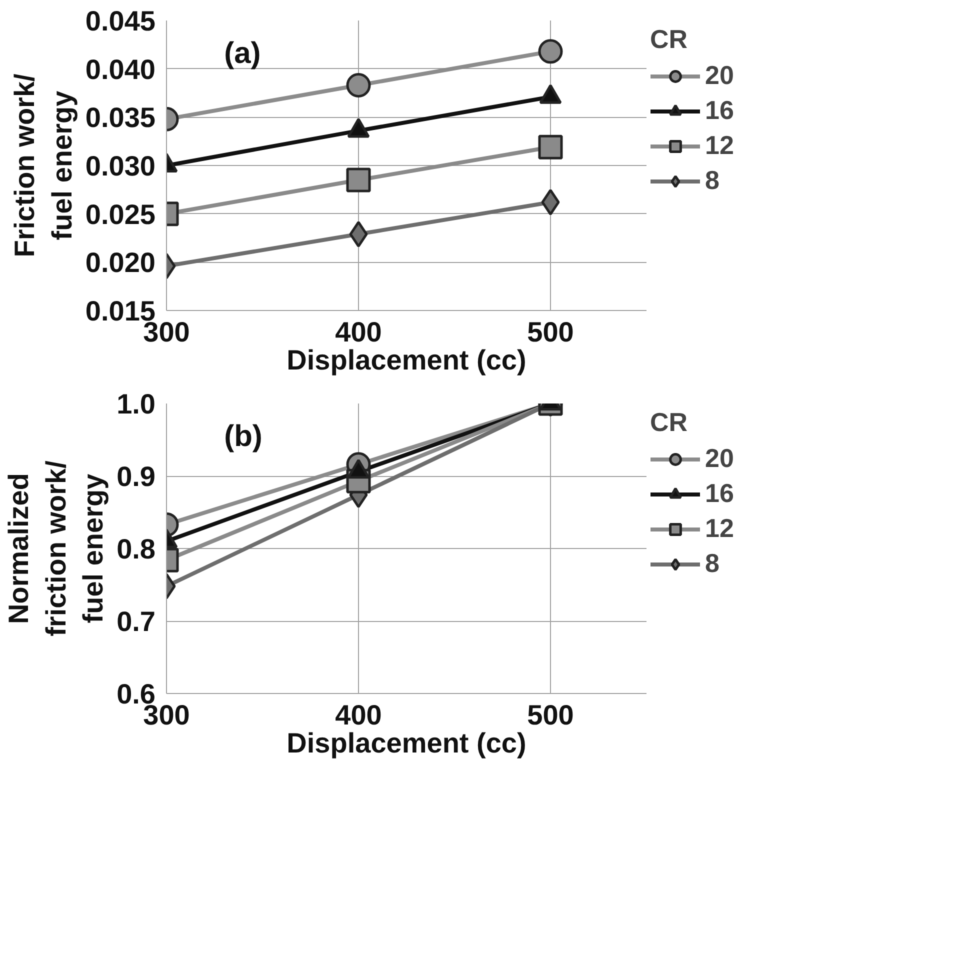  I want to click on y-tick-label: 0.020, so click(120, 262).